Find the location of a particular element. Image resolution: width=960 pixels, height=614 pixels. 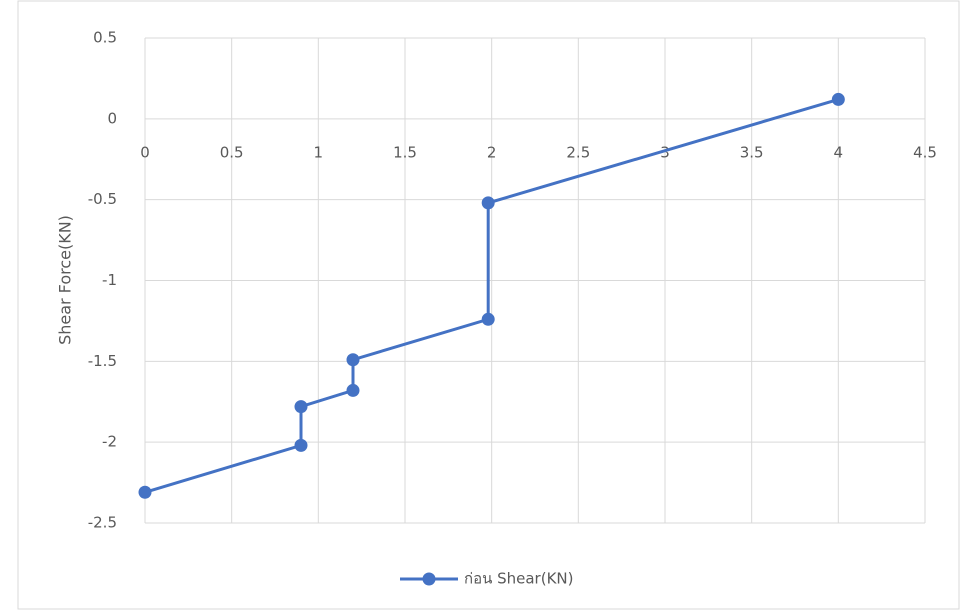

y-tick-label: 0 is located at coordinates (112, 118).